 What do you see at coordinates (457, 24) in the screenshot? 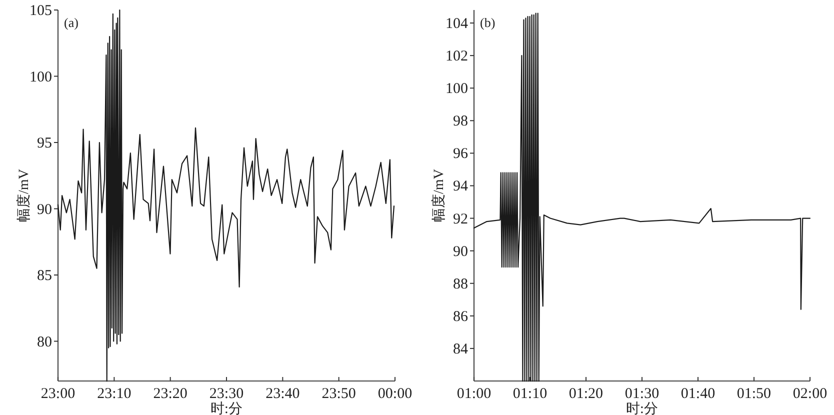
I see `y-tick-label: 104` at bounding box center [457, 24].